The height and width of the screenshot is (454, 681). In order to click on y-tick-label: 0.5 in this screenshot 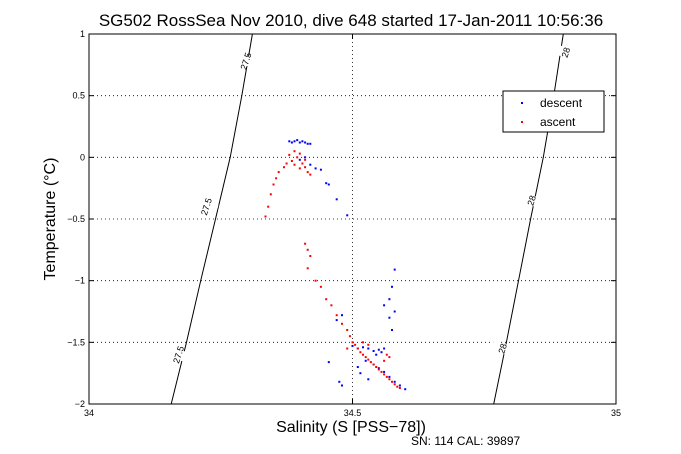, I will do `click(78, 96)`.